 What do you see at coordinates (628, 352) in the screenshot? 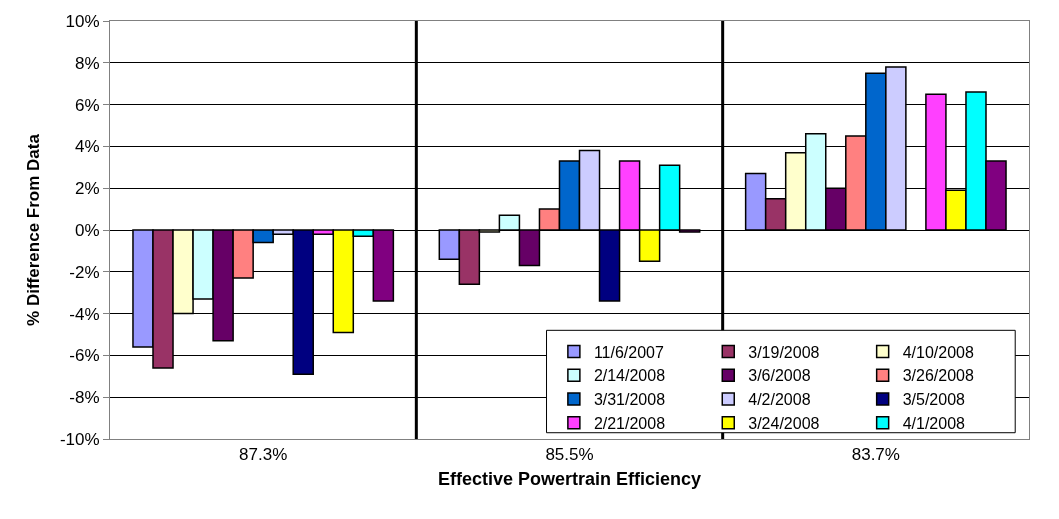
I see `legend-label: 11/6/2007` at bounding box center [628, 352].